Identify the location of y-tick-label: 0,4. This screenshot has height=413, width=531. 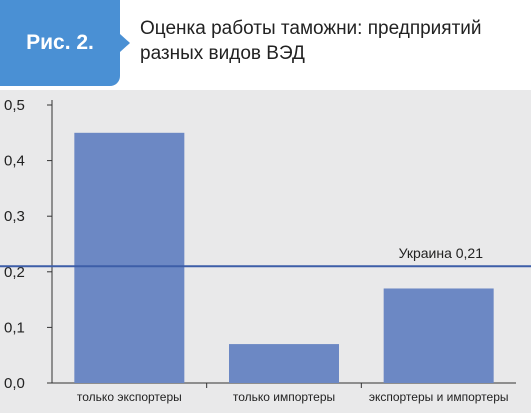
(14, 161).